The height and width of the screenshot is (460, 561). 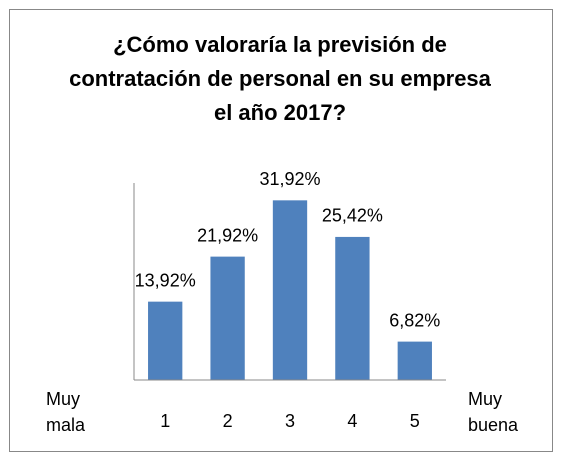 I want to click on x-tick-label: 4, so click(x=352, y=421).